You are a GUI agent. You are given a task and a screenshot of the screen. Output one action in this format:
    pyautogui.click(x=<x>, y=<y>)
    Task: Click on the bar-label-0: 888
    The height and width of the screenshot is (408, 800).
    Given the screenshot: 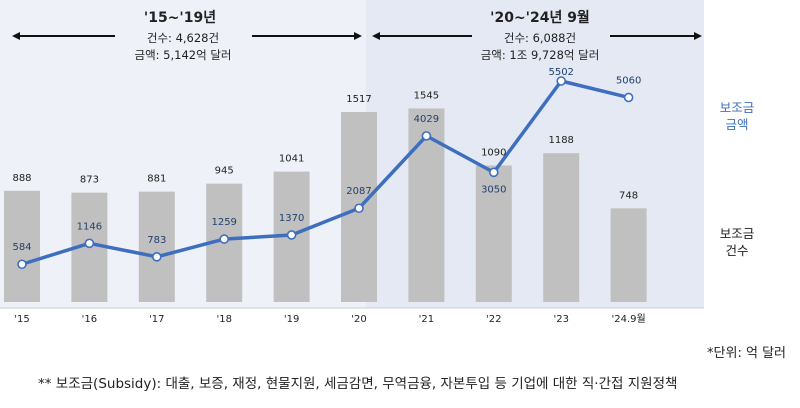 What is the action you would take?
    pyautogui.click(x=21, y=178)
    